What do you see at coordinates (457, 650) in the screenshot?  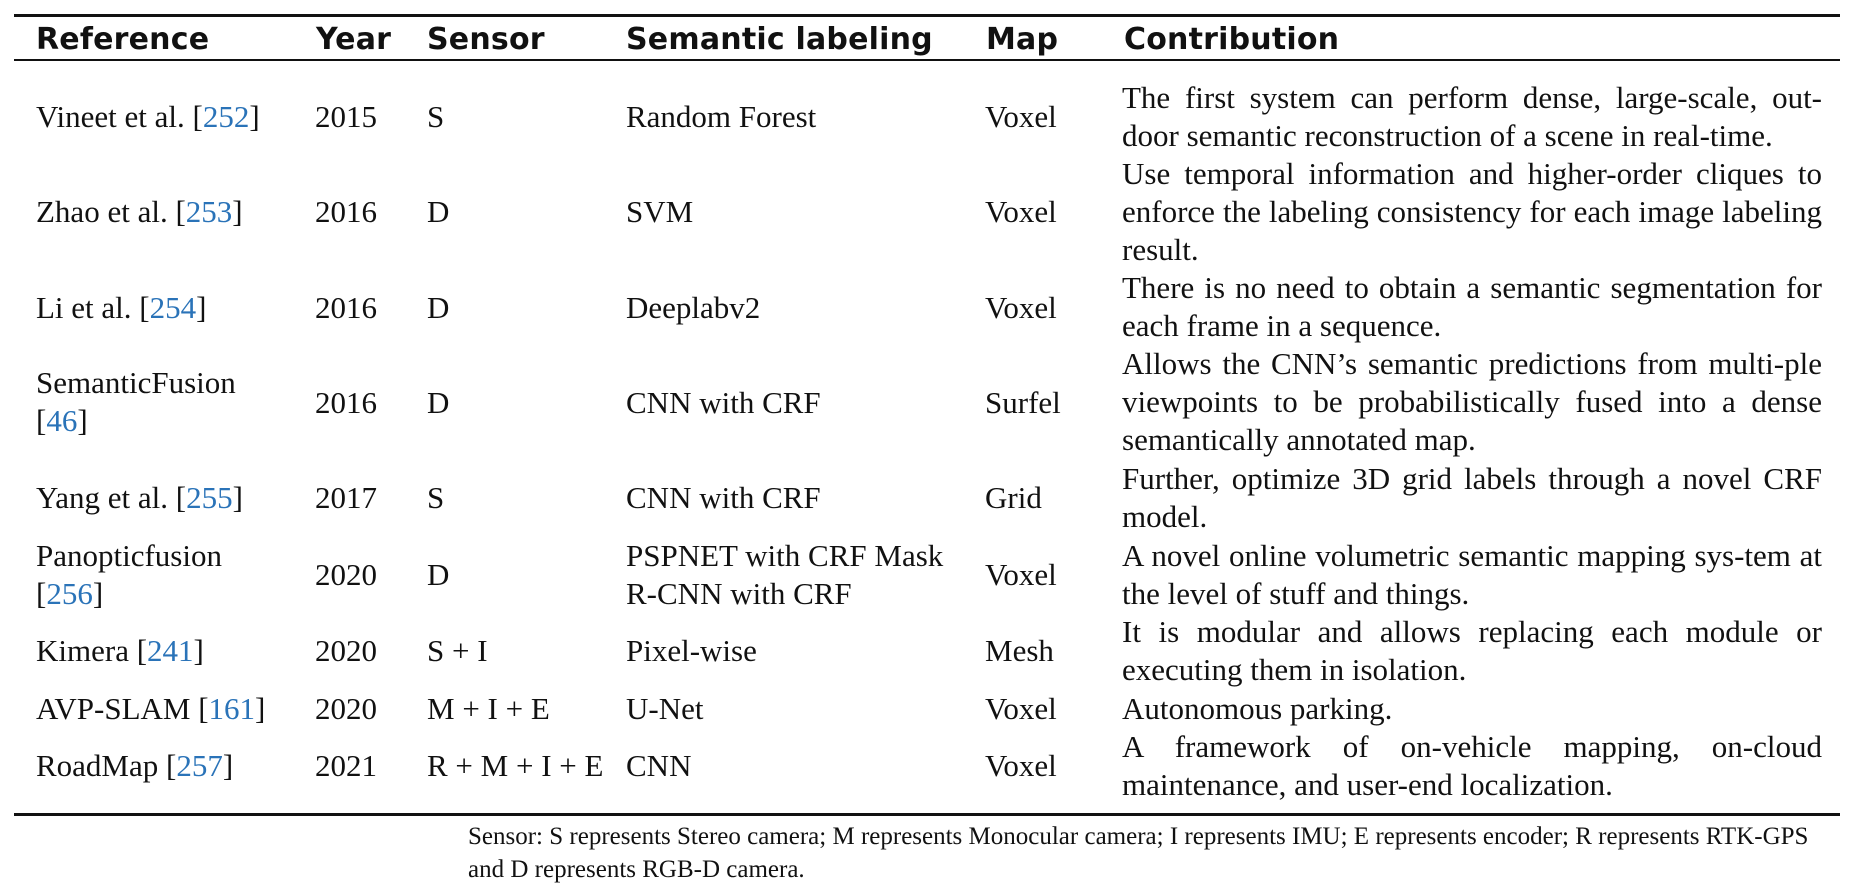 I see `sensor-cell: S + I` at bounding box center [457, 650].